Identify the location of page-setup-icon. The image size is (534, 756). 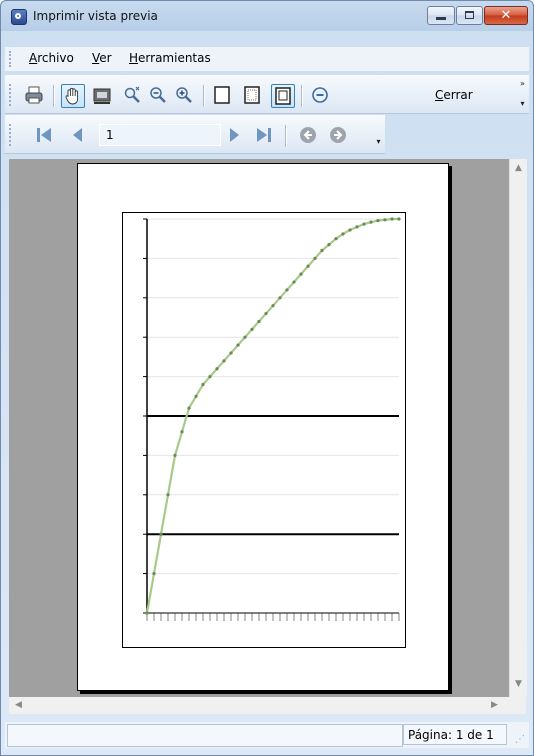
(283, 96).